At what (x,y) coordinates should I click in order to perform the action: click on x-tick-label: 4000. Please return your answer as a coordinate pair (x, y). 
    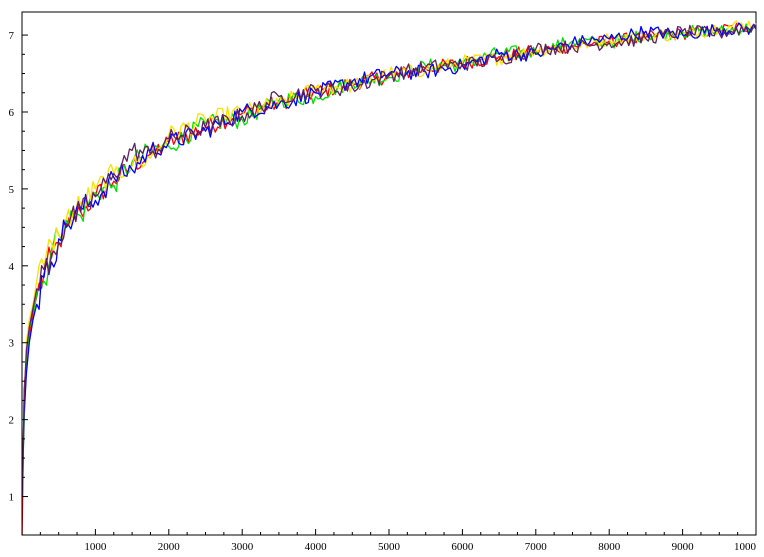
    Looking at the image, I should click on (316, 547).